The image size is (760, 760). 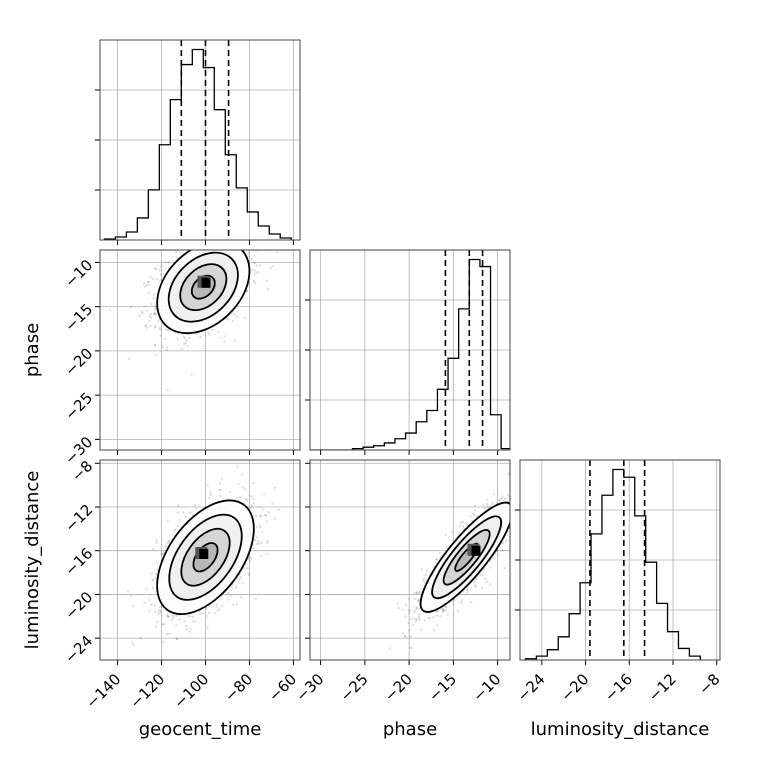 What do you see at coordinates (620, 729) in the screenshot?
I see `xlabel-luminosity-distance: luminosity_distance` at bounding box center [620, 729].